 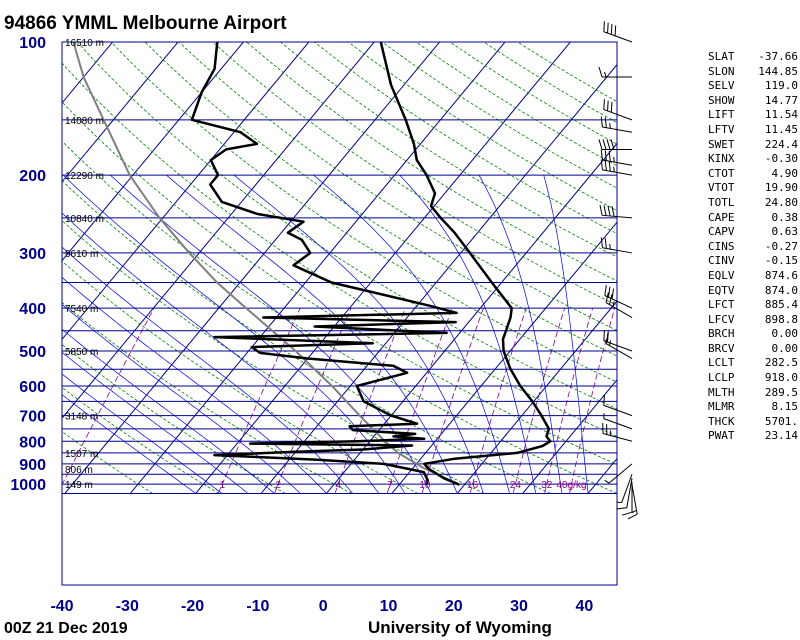 What do you see at coordinates (781, 261) in the screenshot?
I see `index-value: -0.15` at bounding box center [781, 261].